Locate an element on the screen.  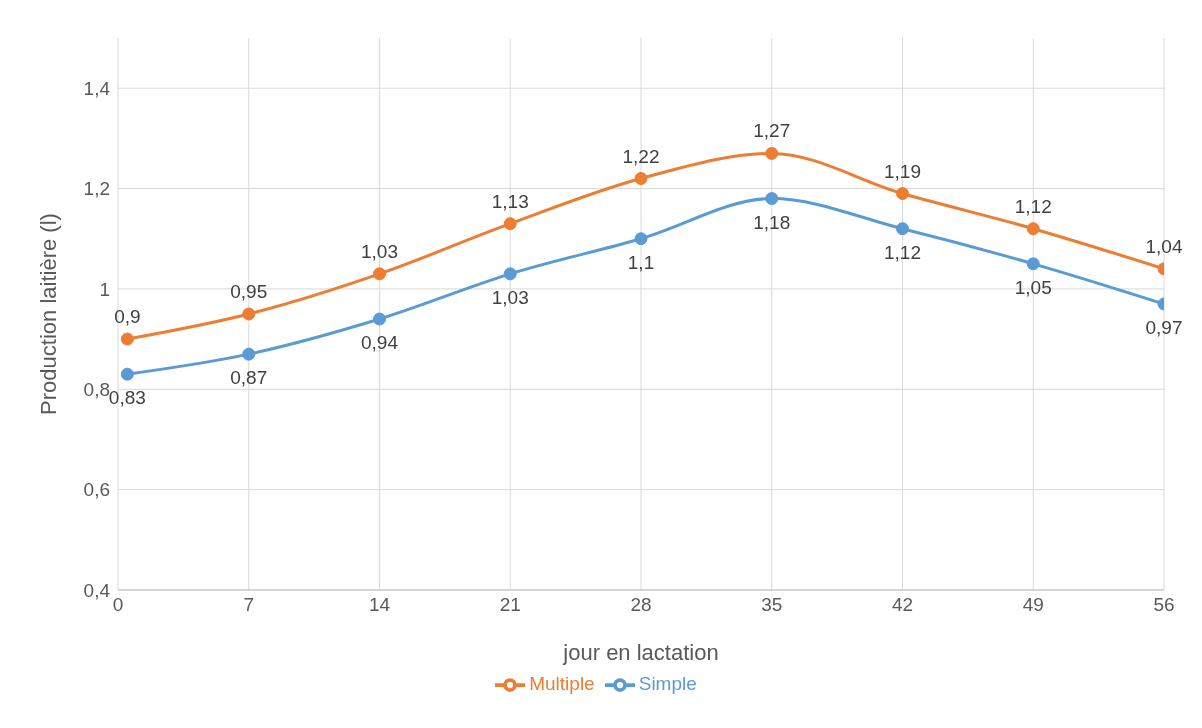
data-label: 1,05 is located at coordinates (1033, 287).